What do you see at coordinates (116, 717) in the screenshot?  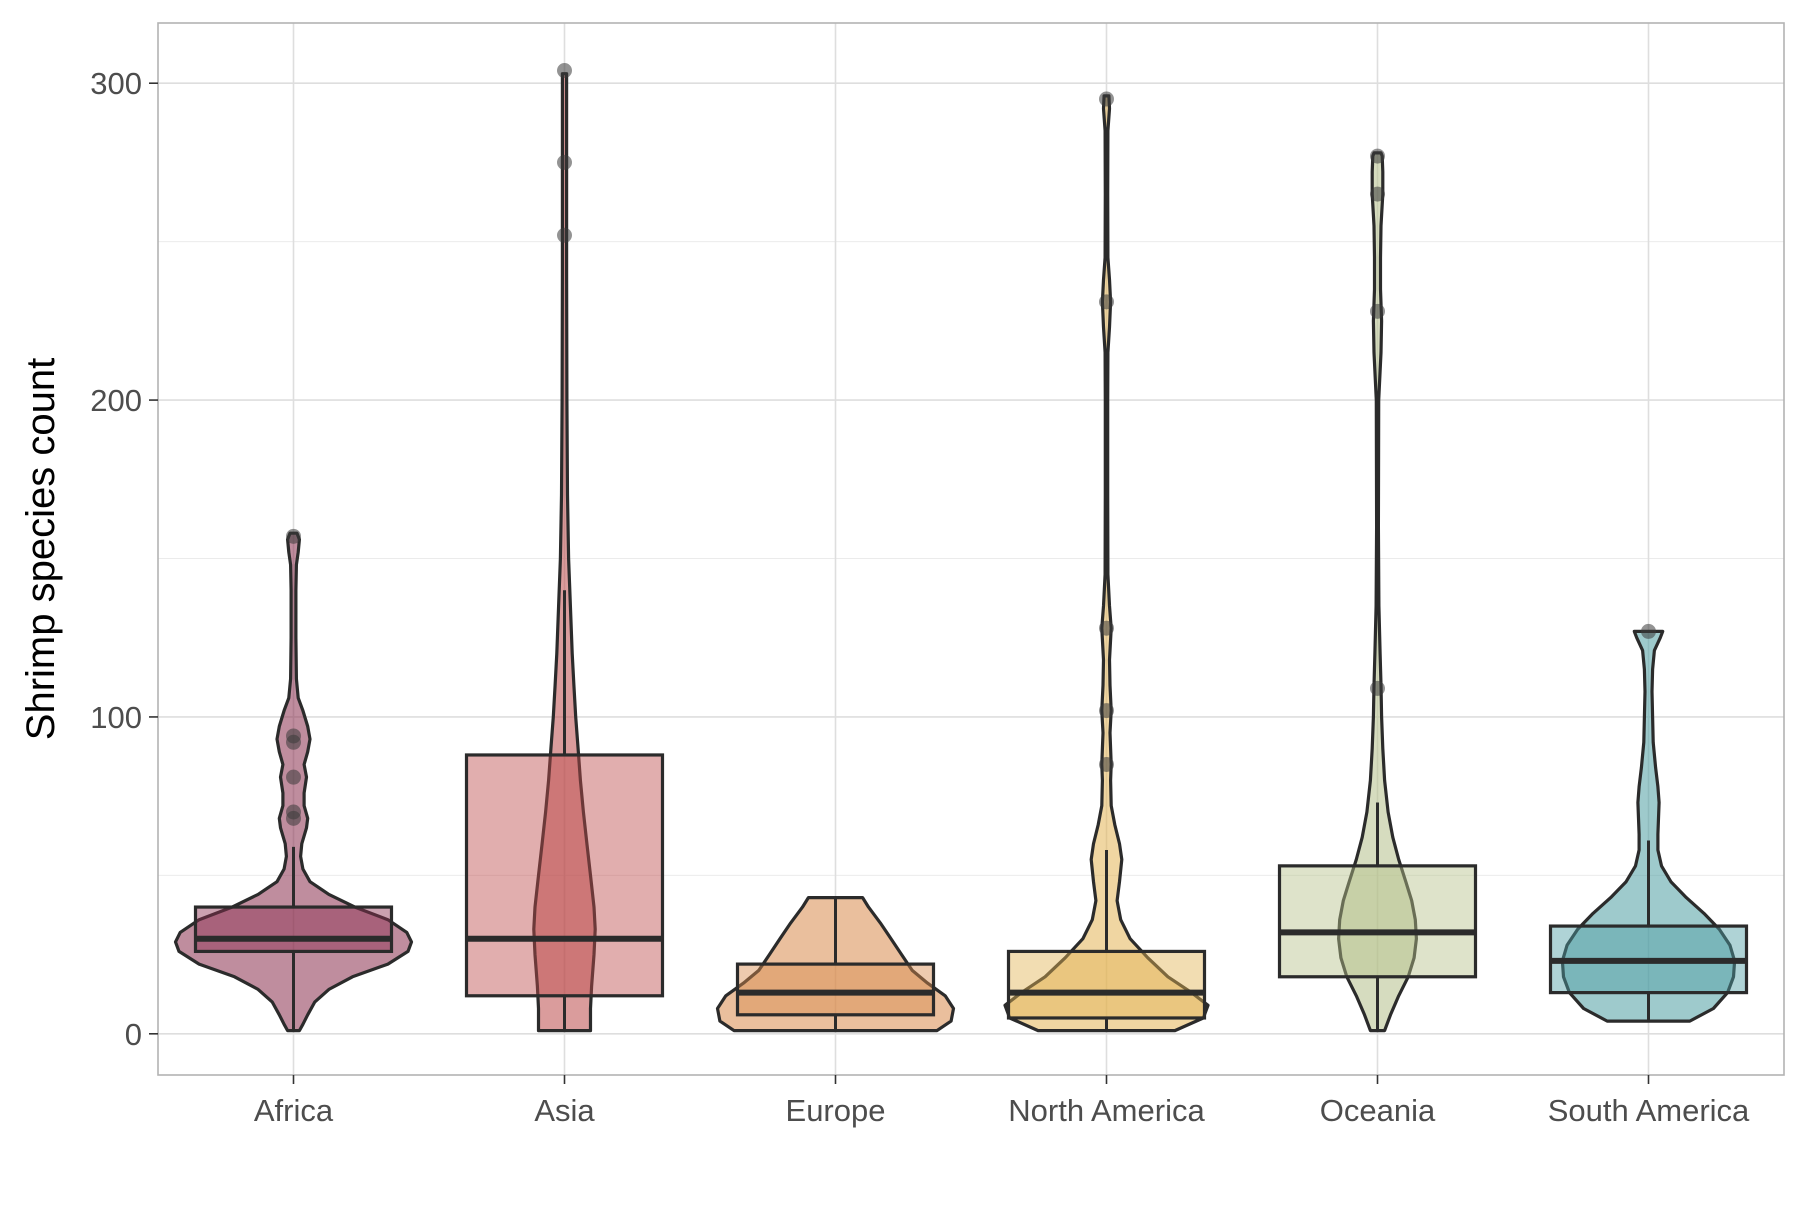 I see `y-tick-label: 100` at bounding box center [116, 717].